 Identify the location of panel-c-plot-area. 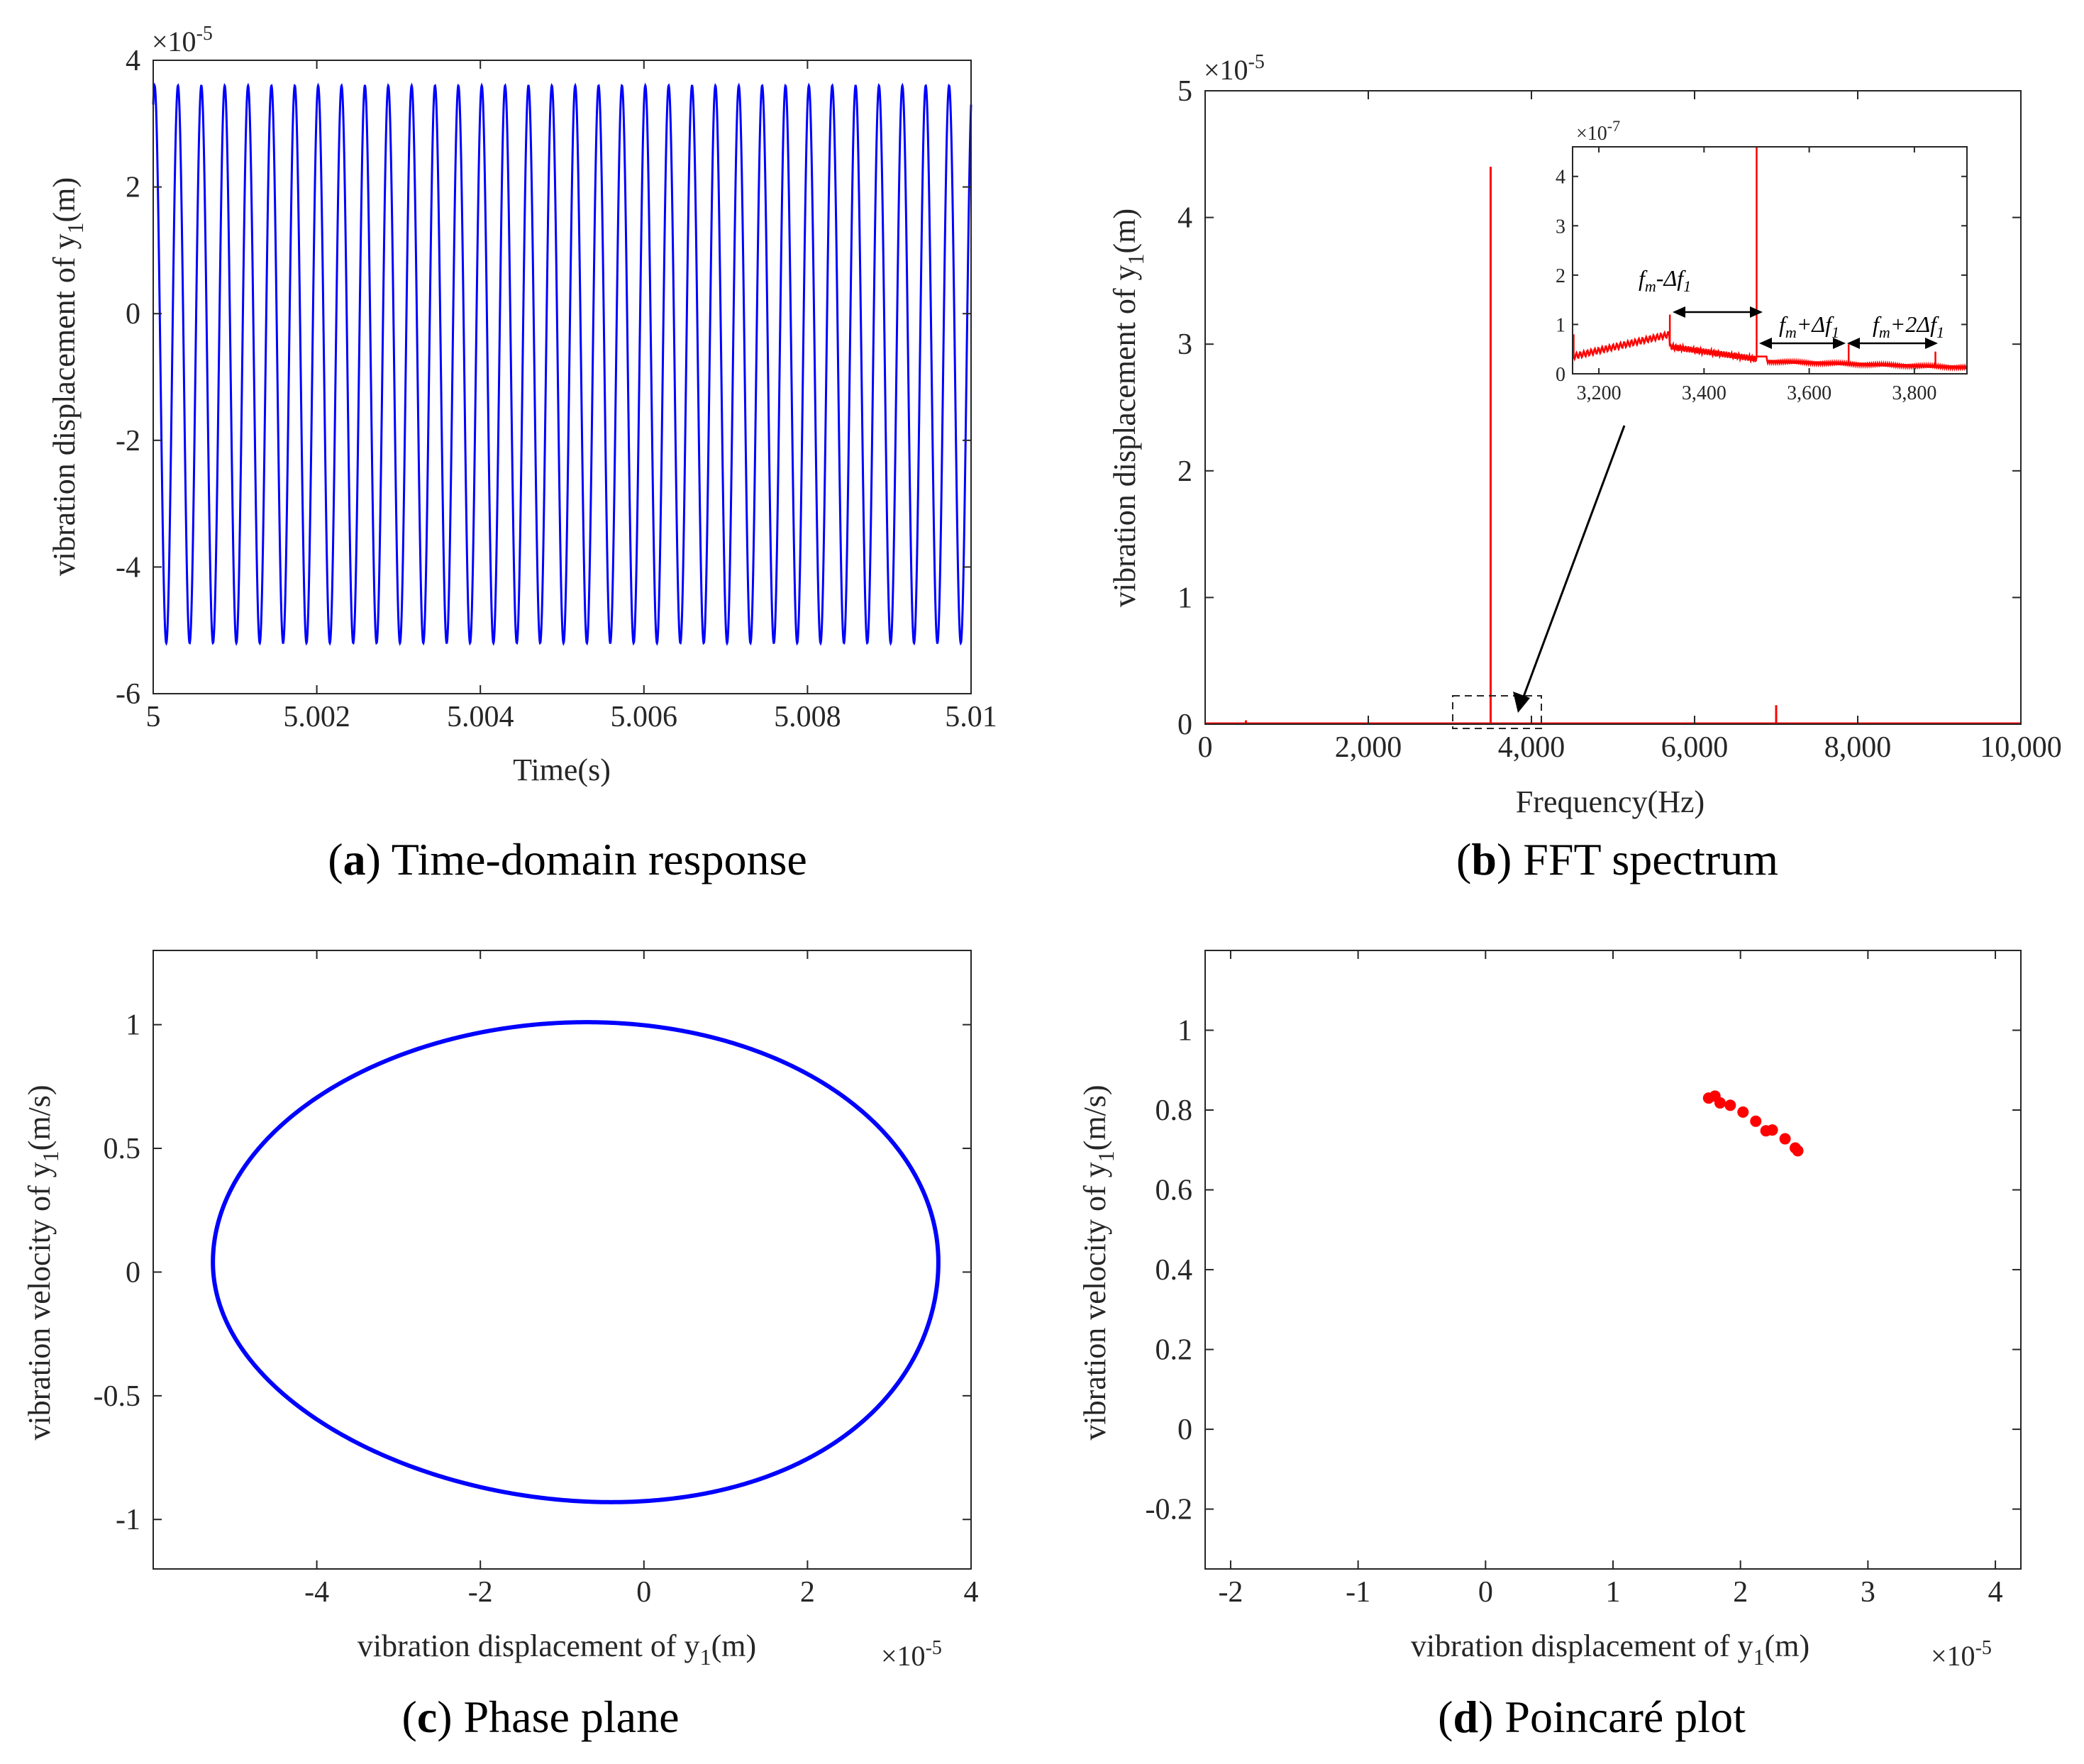
(576, 1262).